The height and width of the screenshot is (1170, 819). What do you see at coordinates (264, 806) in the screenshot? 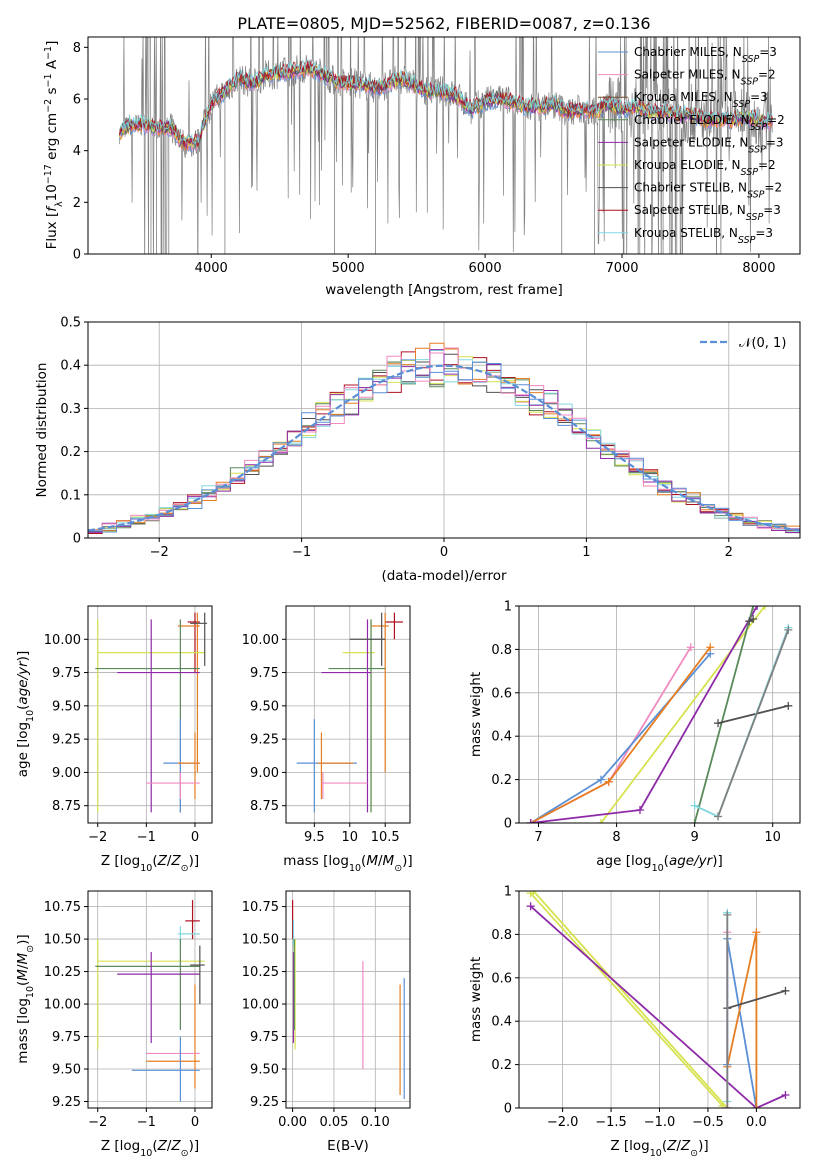
I see `y-tick-label: 8.75` at bounding box center [264, 806].